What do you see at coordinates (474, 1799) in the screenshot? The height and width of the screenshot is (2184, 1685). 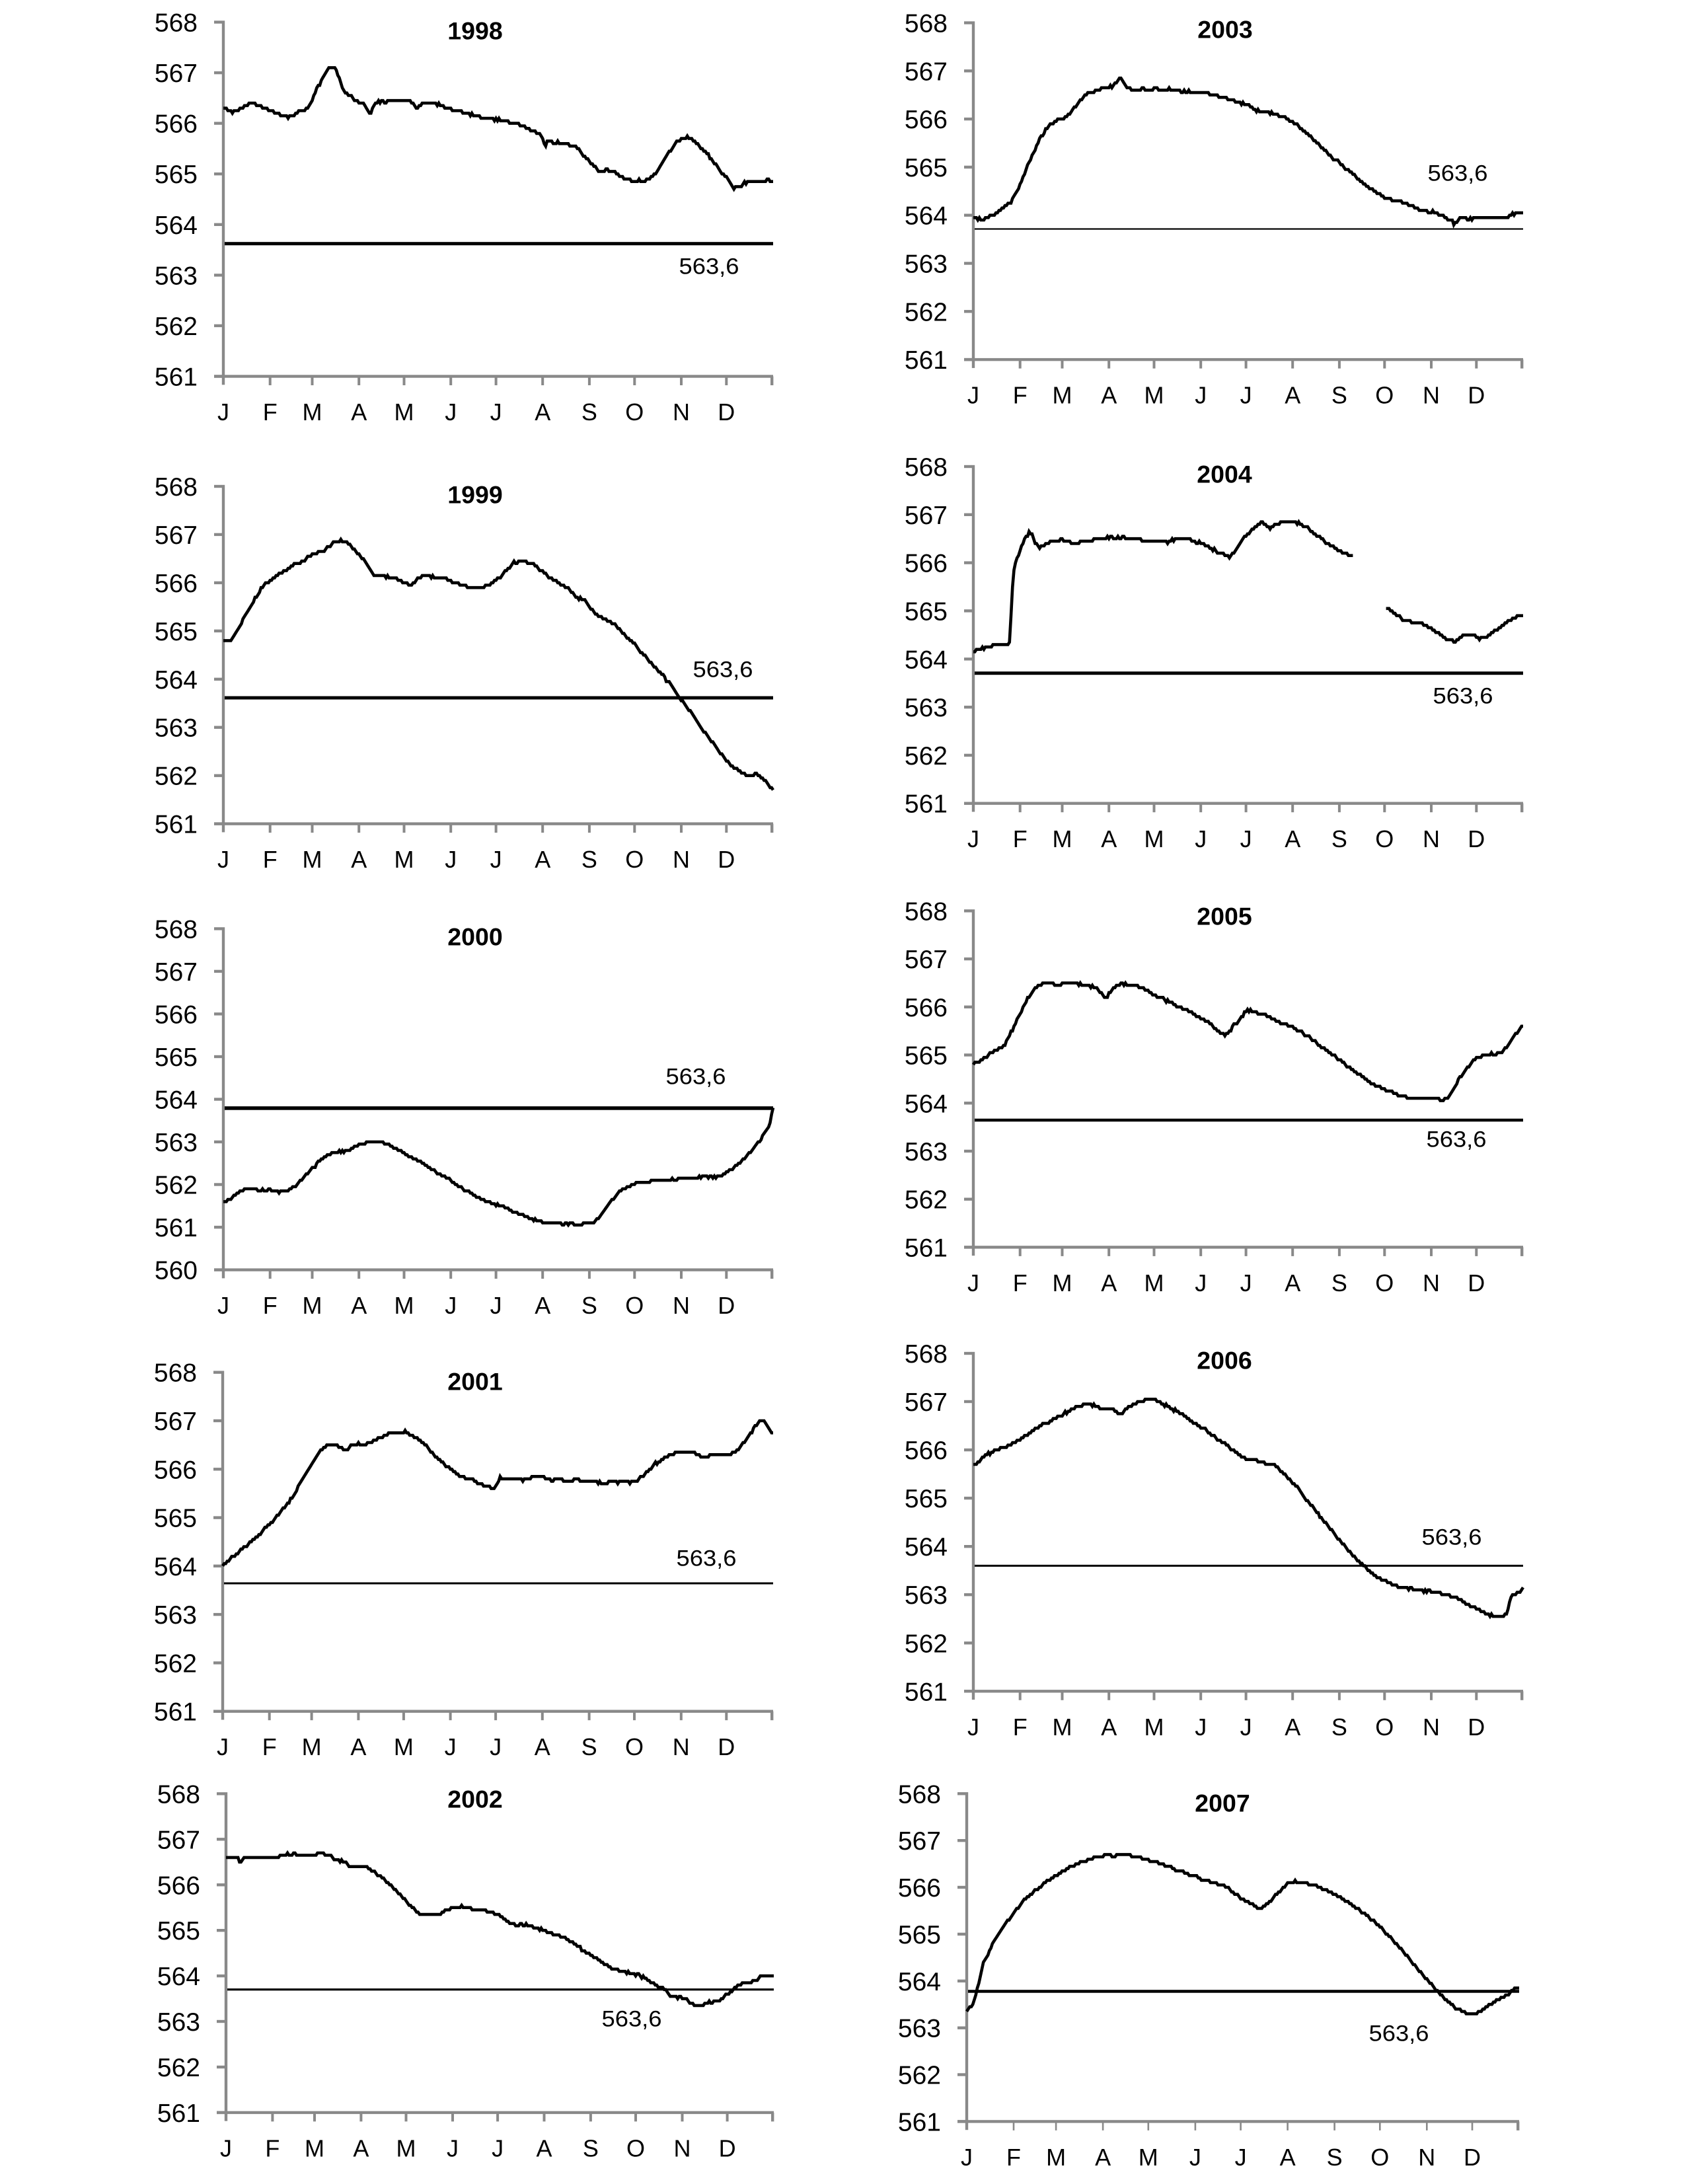 I see `svg-text: 2002` at bounding box center [474, 1799].